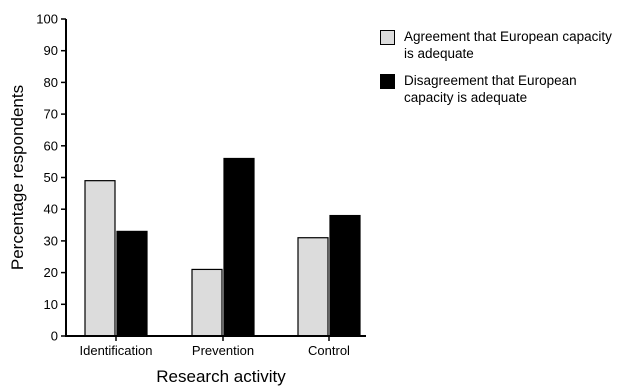 The image size is (617, 387). What do you see at coordinates (17, 177) in the screenshot?
I see `y-axis-label: Percentage respondents` at bounding box center [17, 177].